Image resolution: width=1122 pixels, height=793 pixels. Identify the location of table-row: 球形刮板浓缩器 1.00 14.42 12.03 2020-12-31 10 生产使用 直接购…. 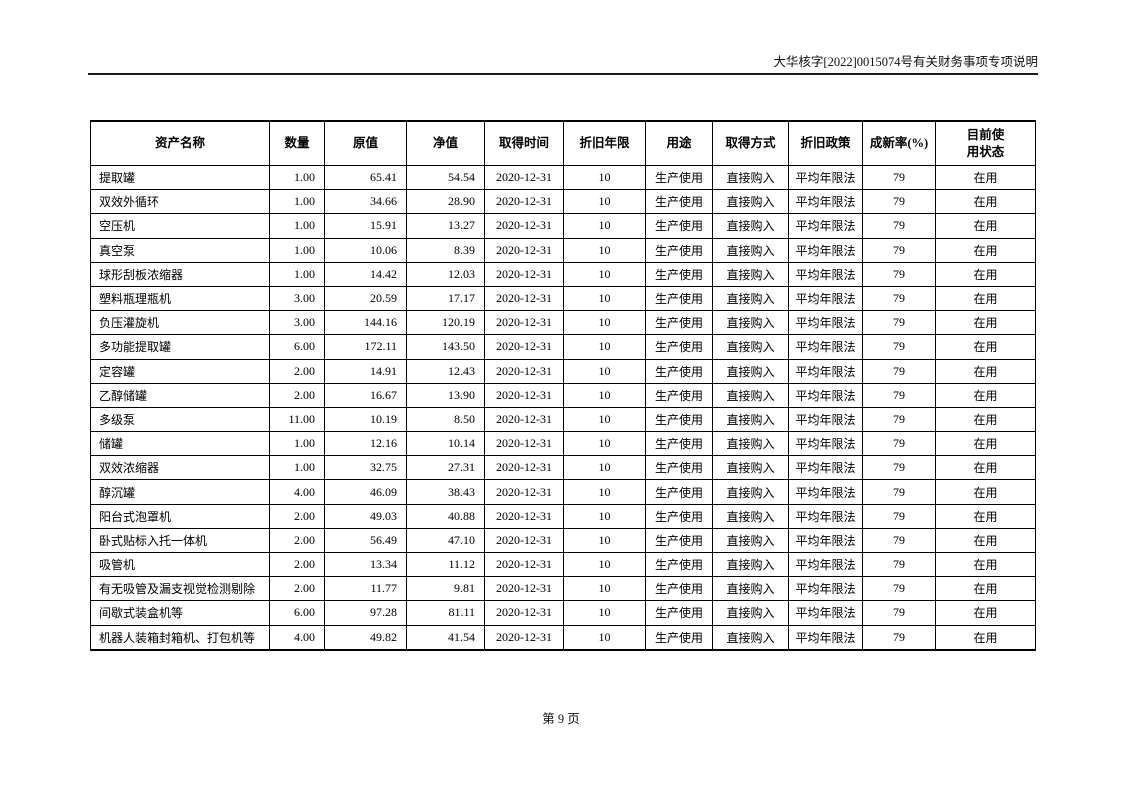
(563, 274).